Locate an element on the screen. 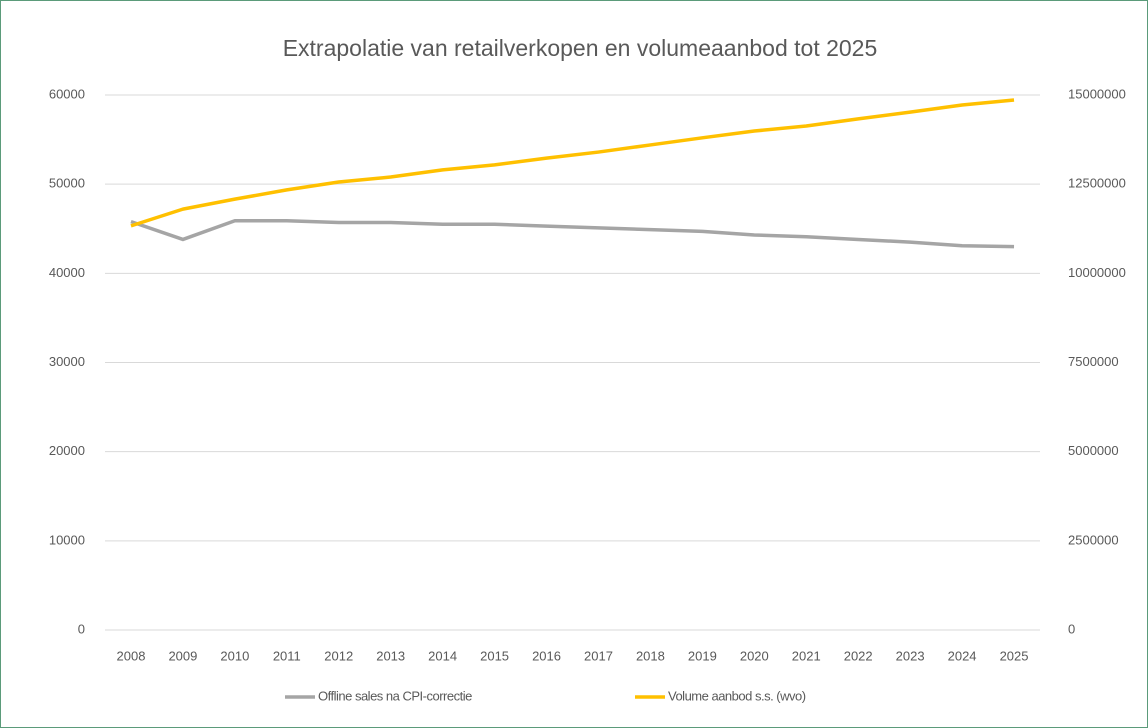 This screenshot has height=728, width=1148. x-tick-label: 2011 is located at coordinates (287, 655).